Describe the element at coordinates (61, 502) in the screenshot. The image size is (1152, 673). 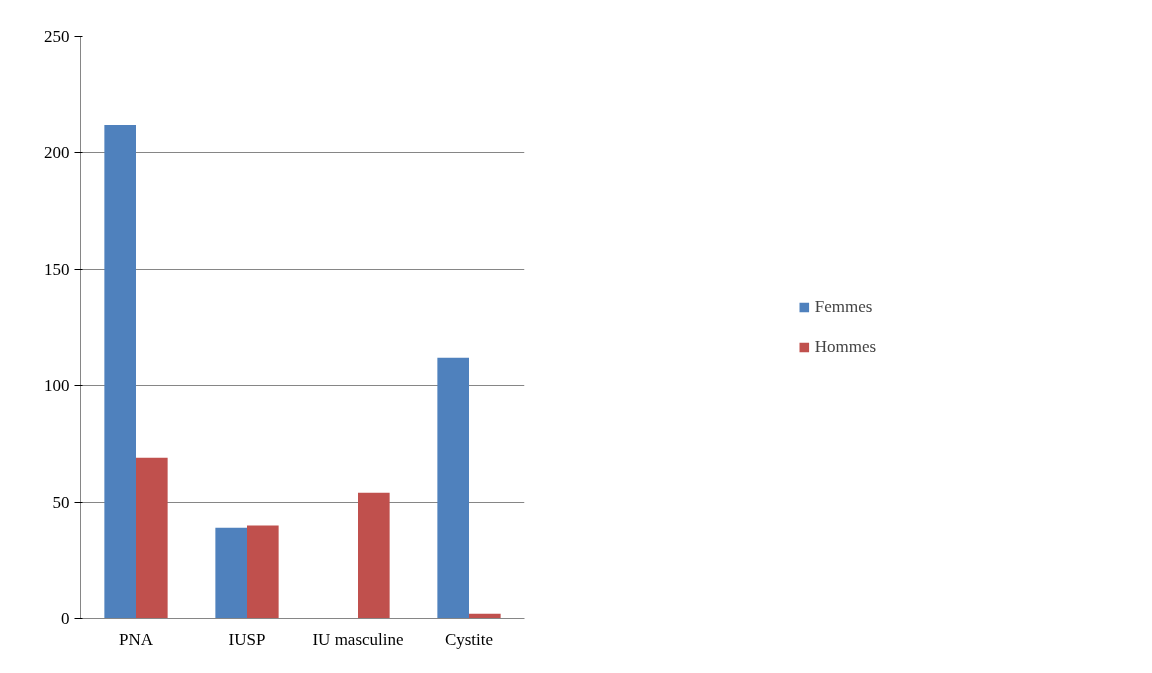
I see `y-tick-label: 50` at that location.